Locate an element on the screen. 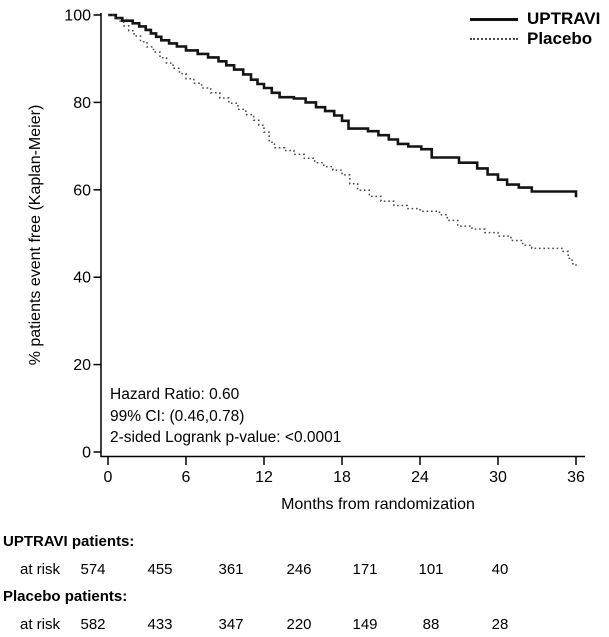  risk-count: 246 is located at coordinates (299, 569).